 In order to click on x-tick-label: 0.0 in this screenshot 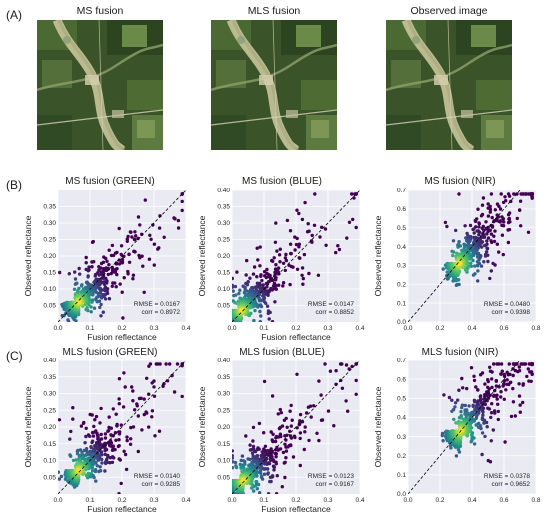, I will do `click(407, 328)`.